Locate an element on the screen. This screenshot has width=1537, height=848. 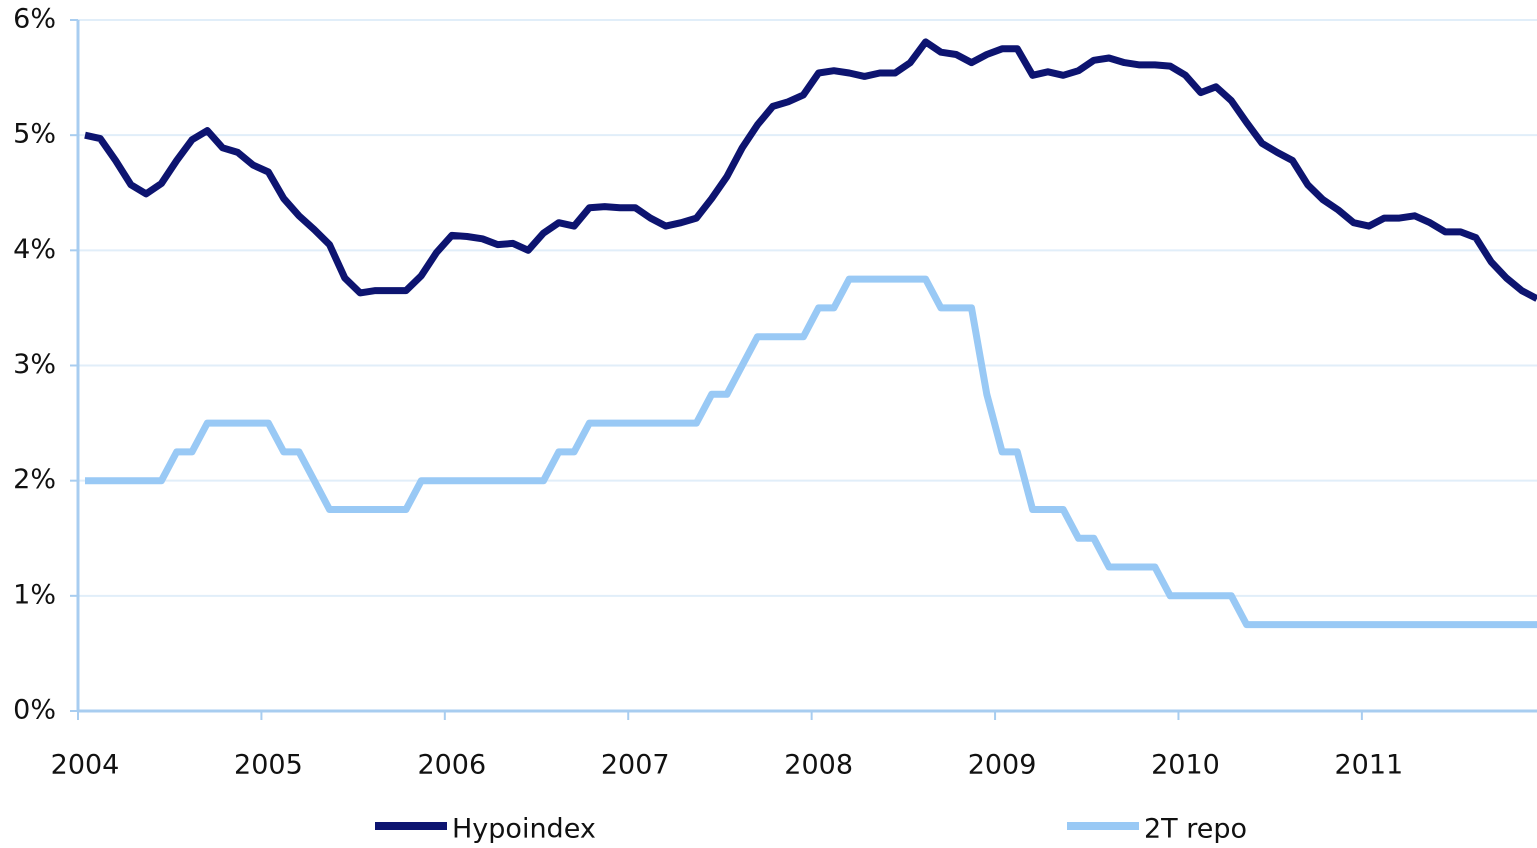
x-tick-label: 2011 is located at coordinates (1369, 765).